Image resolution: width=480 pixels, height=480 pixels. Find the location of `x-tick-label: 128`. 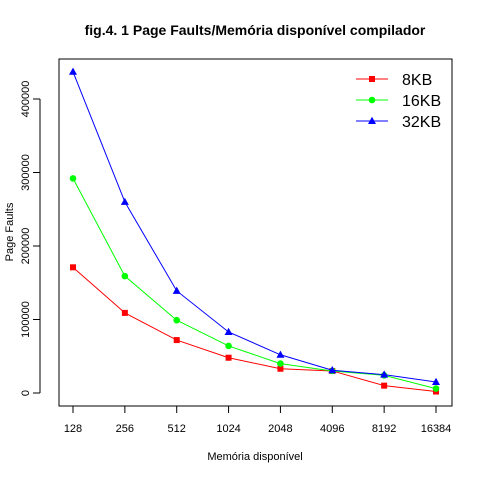

x-tick-label: 128 is located at coordinates (73, 429).